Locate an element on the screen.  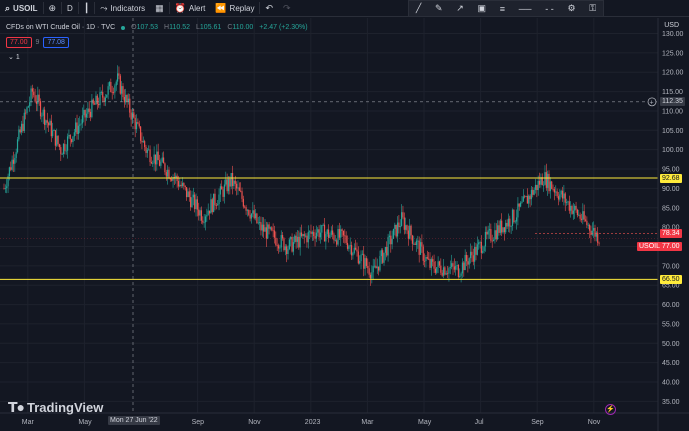
currency-label: USD is located at coordinates (671, 25).